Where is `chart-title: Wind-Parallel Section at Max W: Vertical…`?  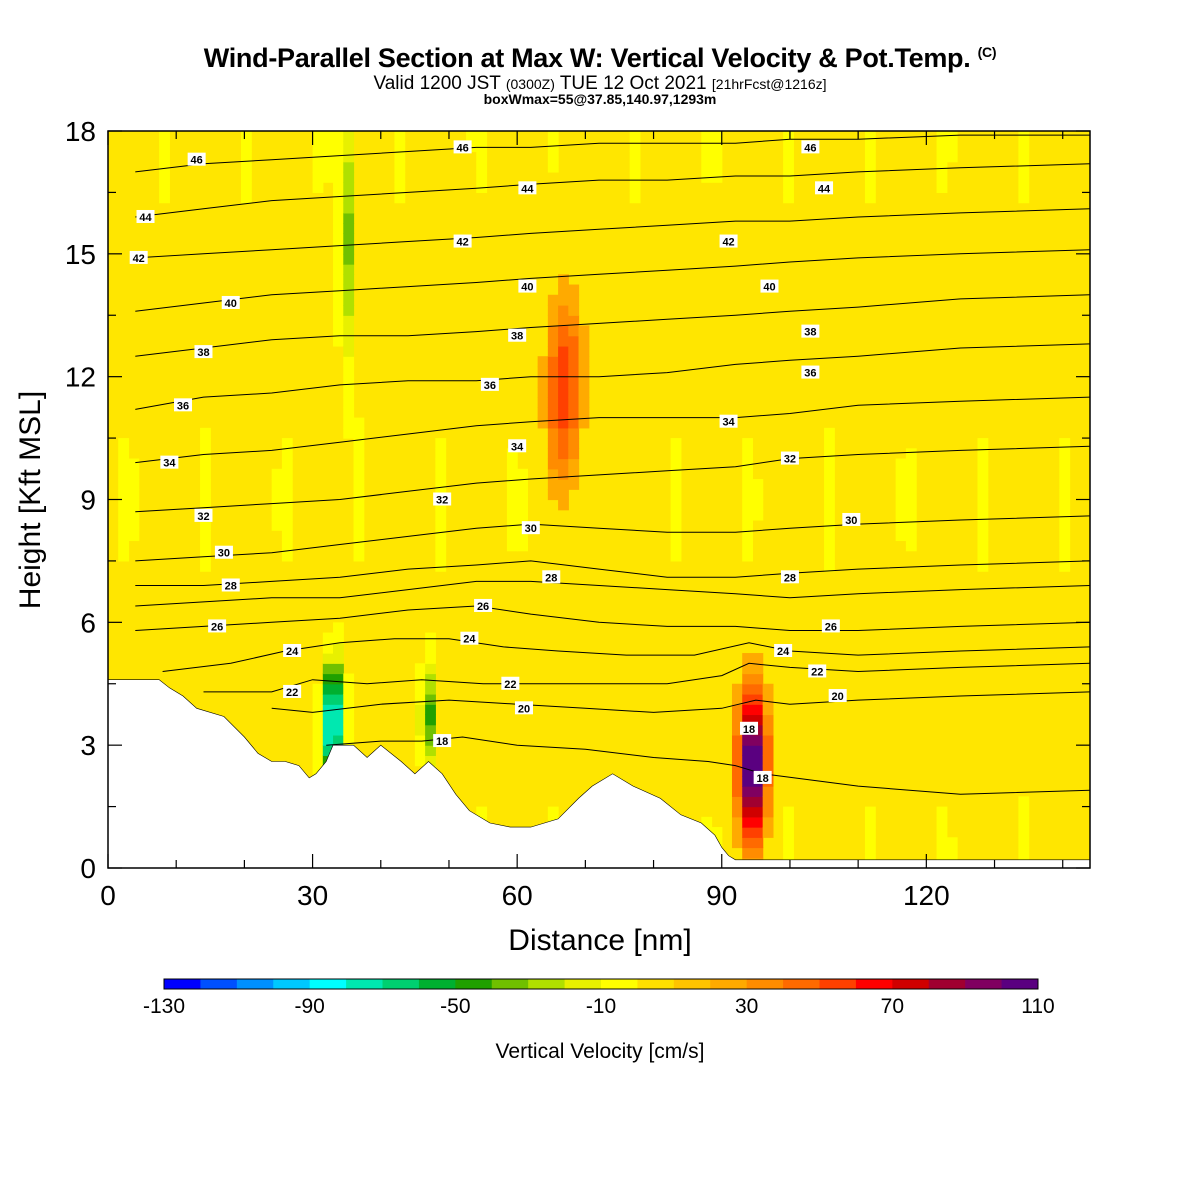 chart-title: Wind-Parallel Section at Max W: Vertical… is located at coordinates (600, 58).